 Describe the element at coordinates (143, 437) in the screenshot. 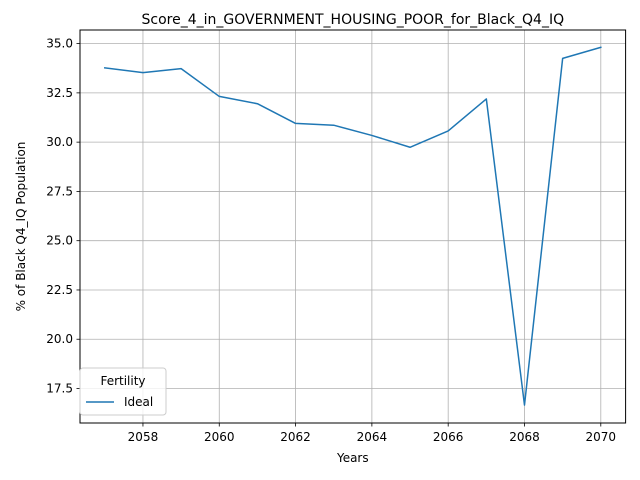

I see `x-tick-label: 2058` at that location.